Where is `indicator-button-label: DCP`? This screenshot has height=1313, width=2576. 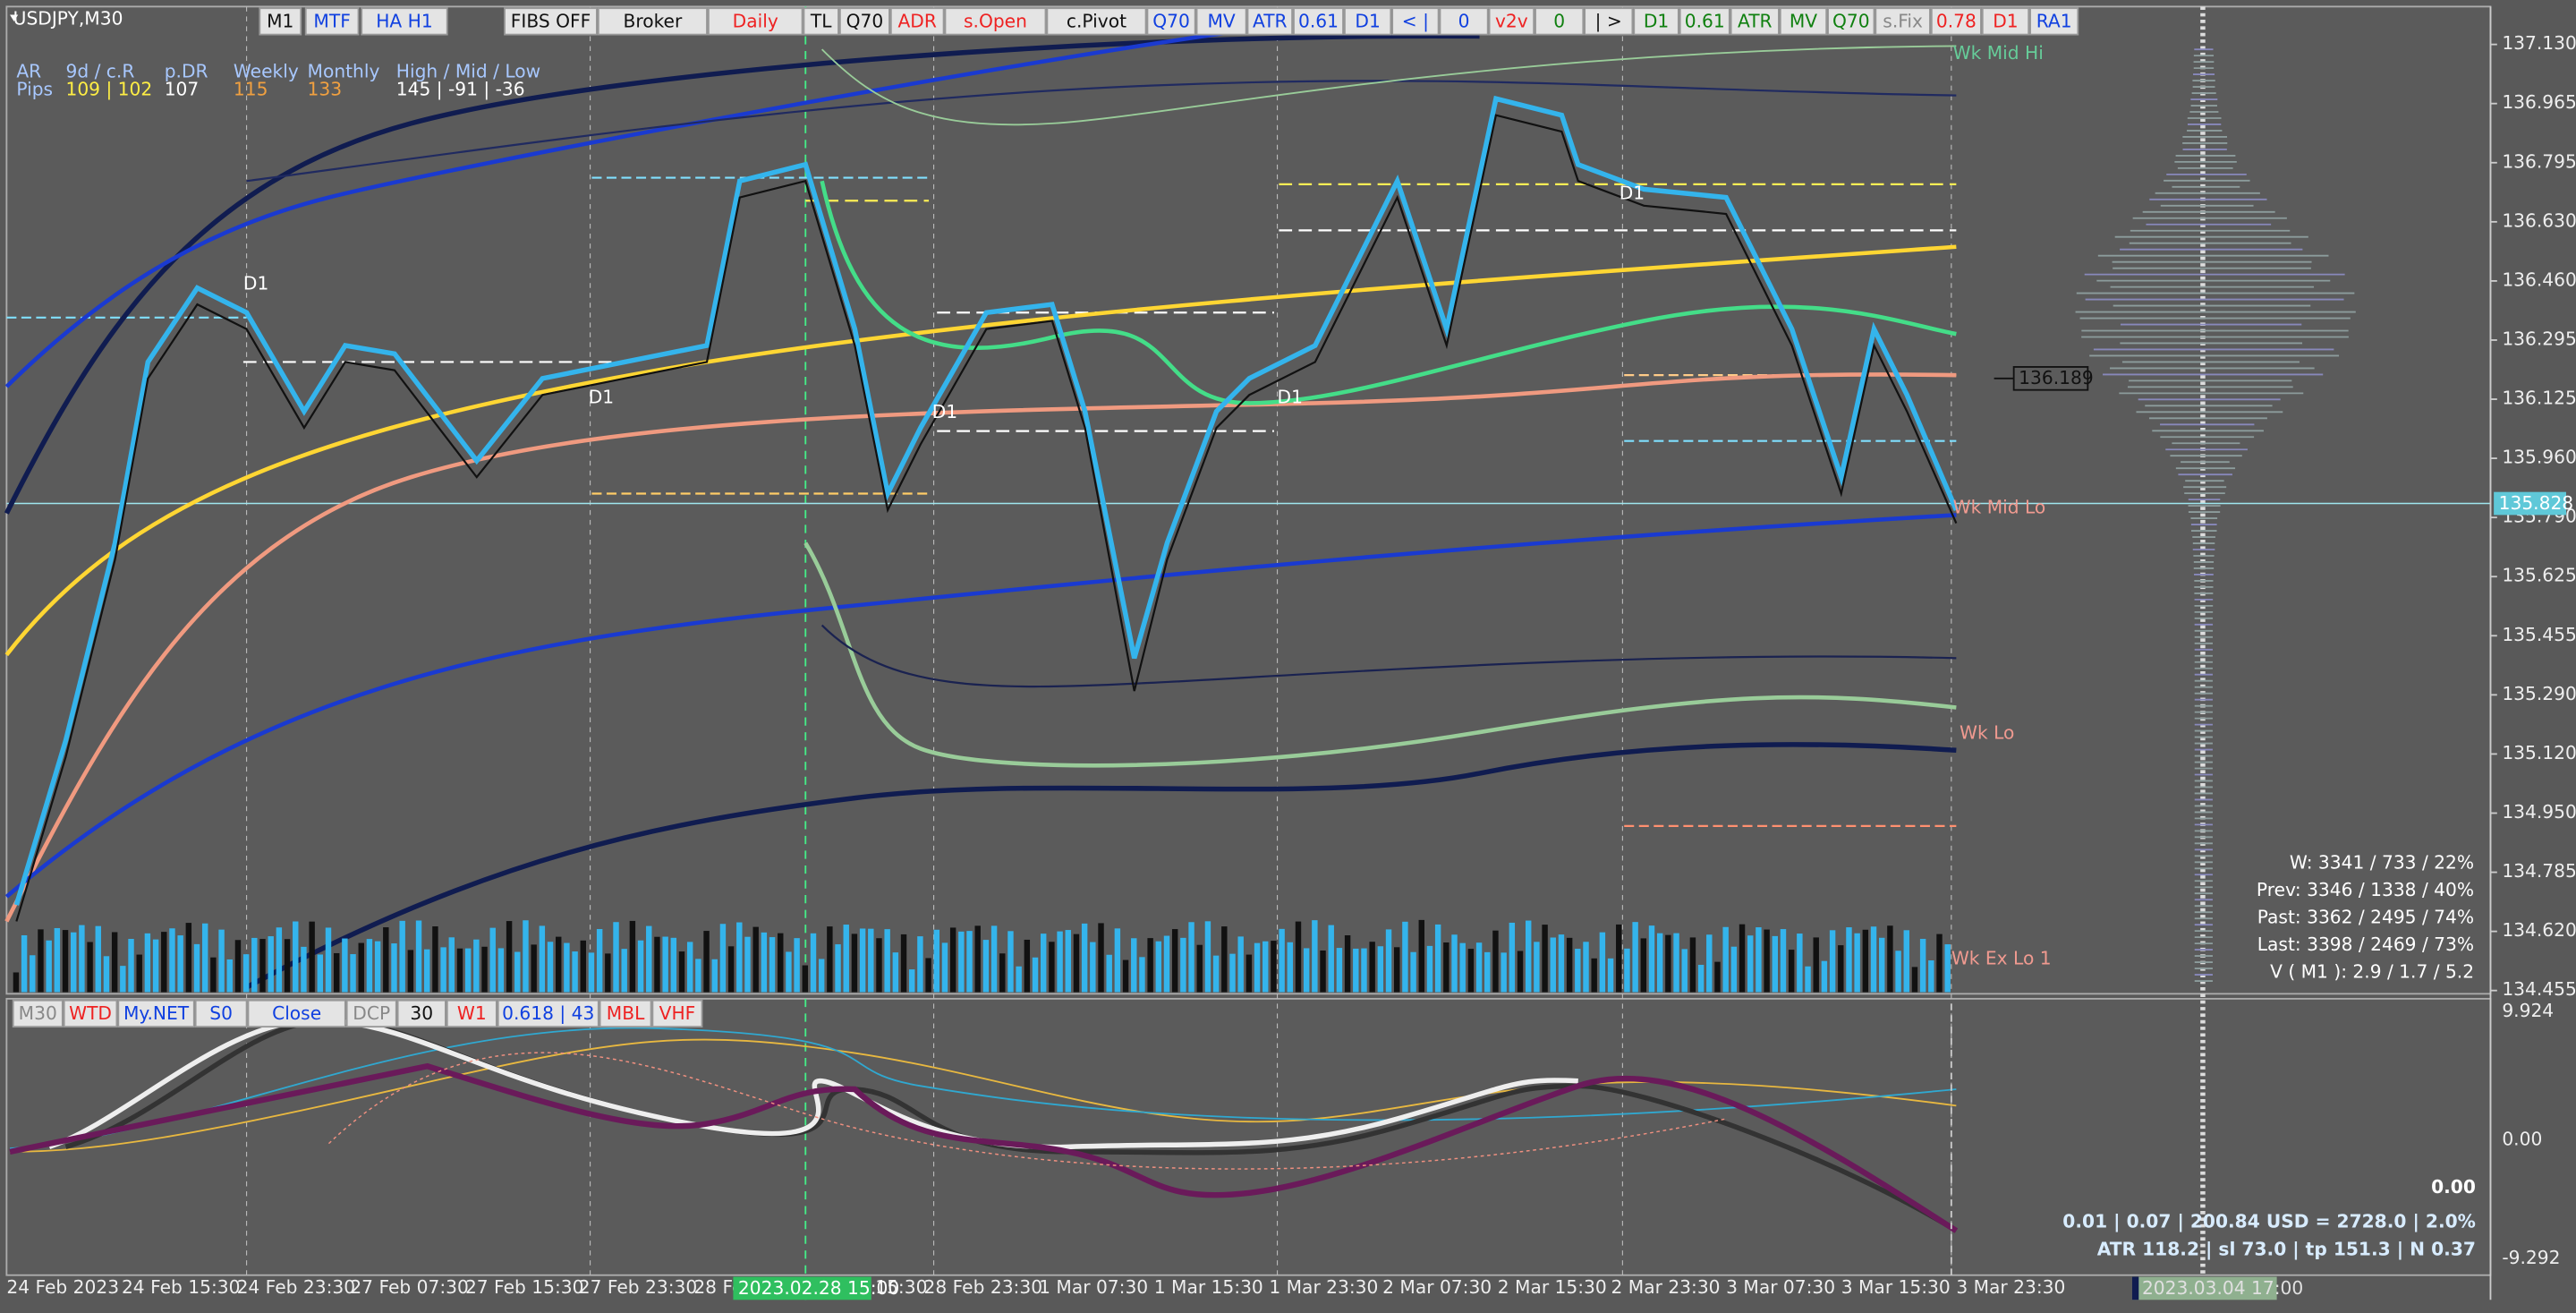
indicator-button-label: DCP is located at coordinates (371, 1013).